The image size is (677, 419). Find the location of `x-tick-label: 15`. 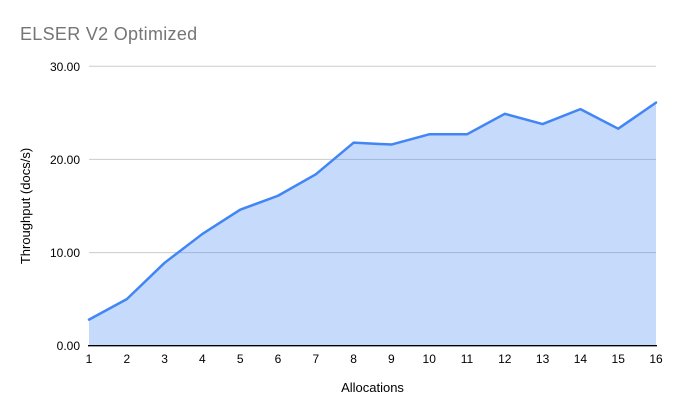

x-tick-label: 15 is located at coordinates (619, 359).